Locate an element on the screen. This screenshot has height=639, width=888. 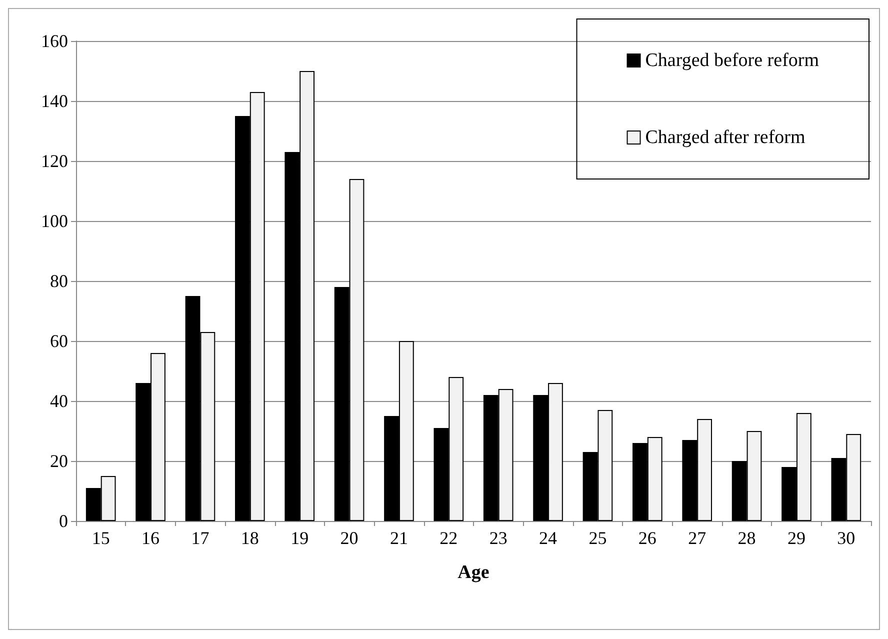
legend-label: Charged after reform is located at coordinates (725, 137).